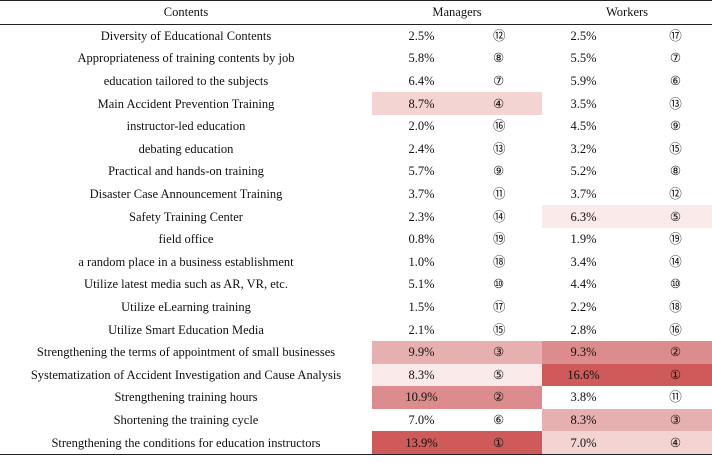 This screenshot has width=712, height=463. I want to click on workers-percent: 16.6%, so click(591, 375).